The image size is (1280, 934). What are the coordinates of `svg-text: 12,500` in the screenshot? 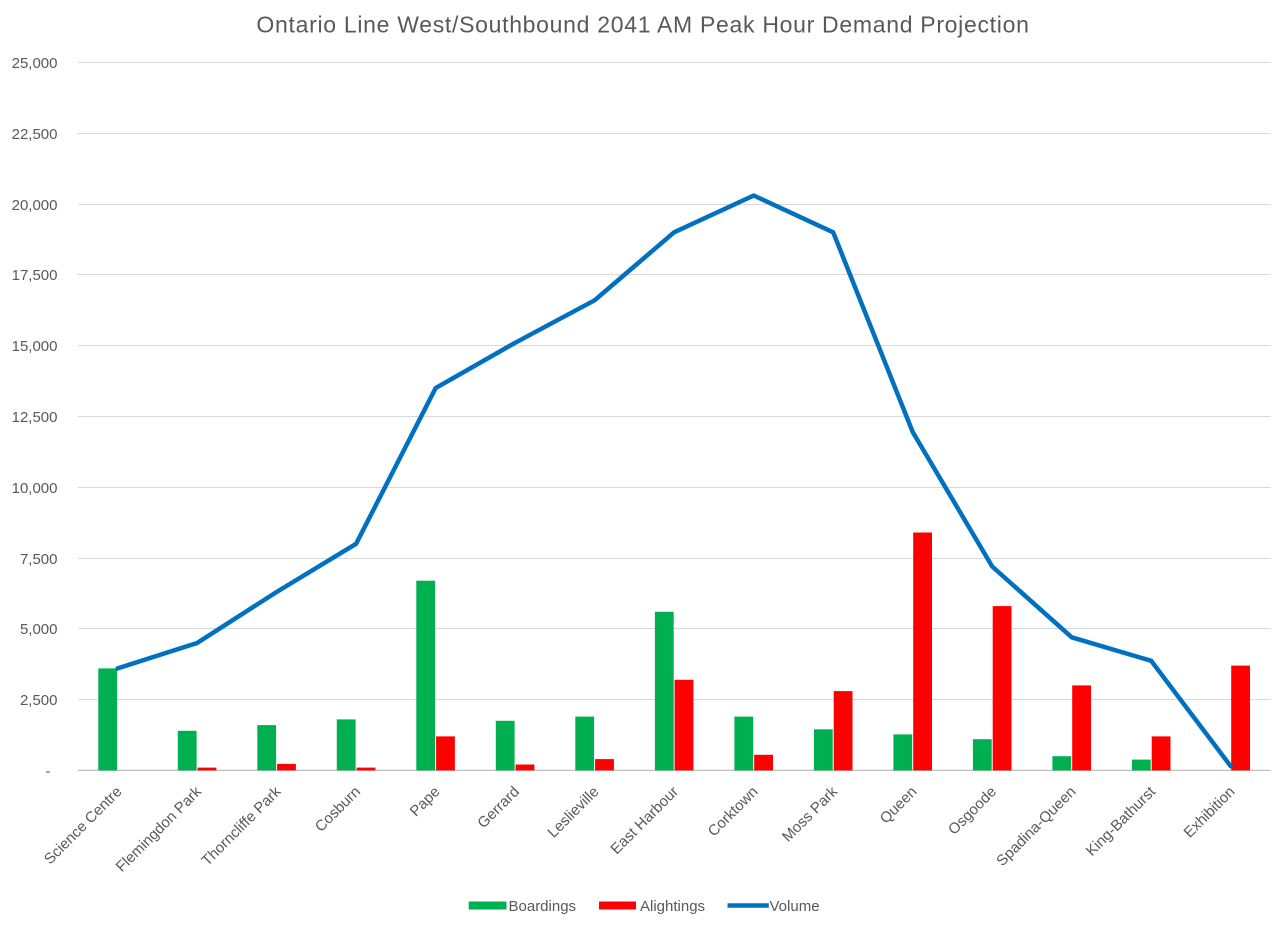 It's located at (35, 417).